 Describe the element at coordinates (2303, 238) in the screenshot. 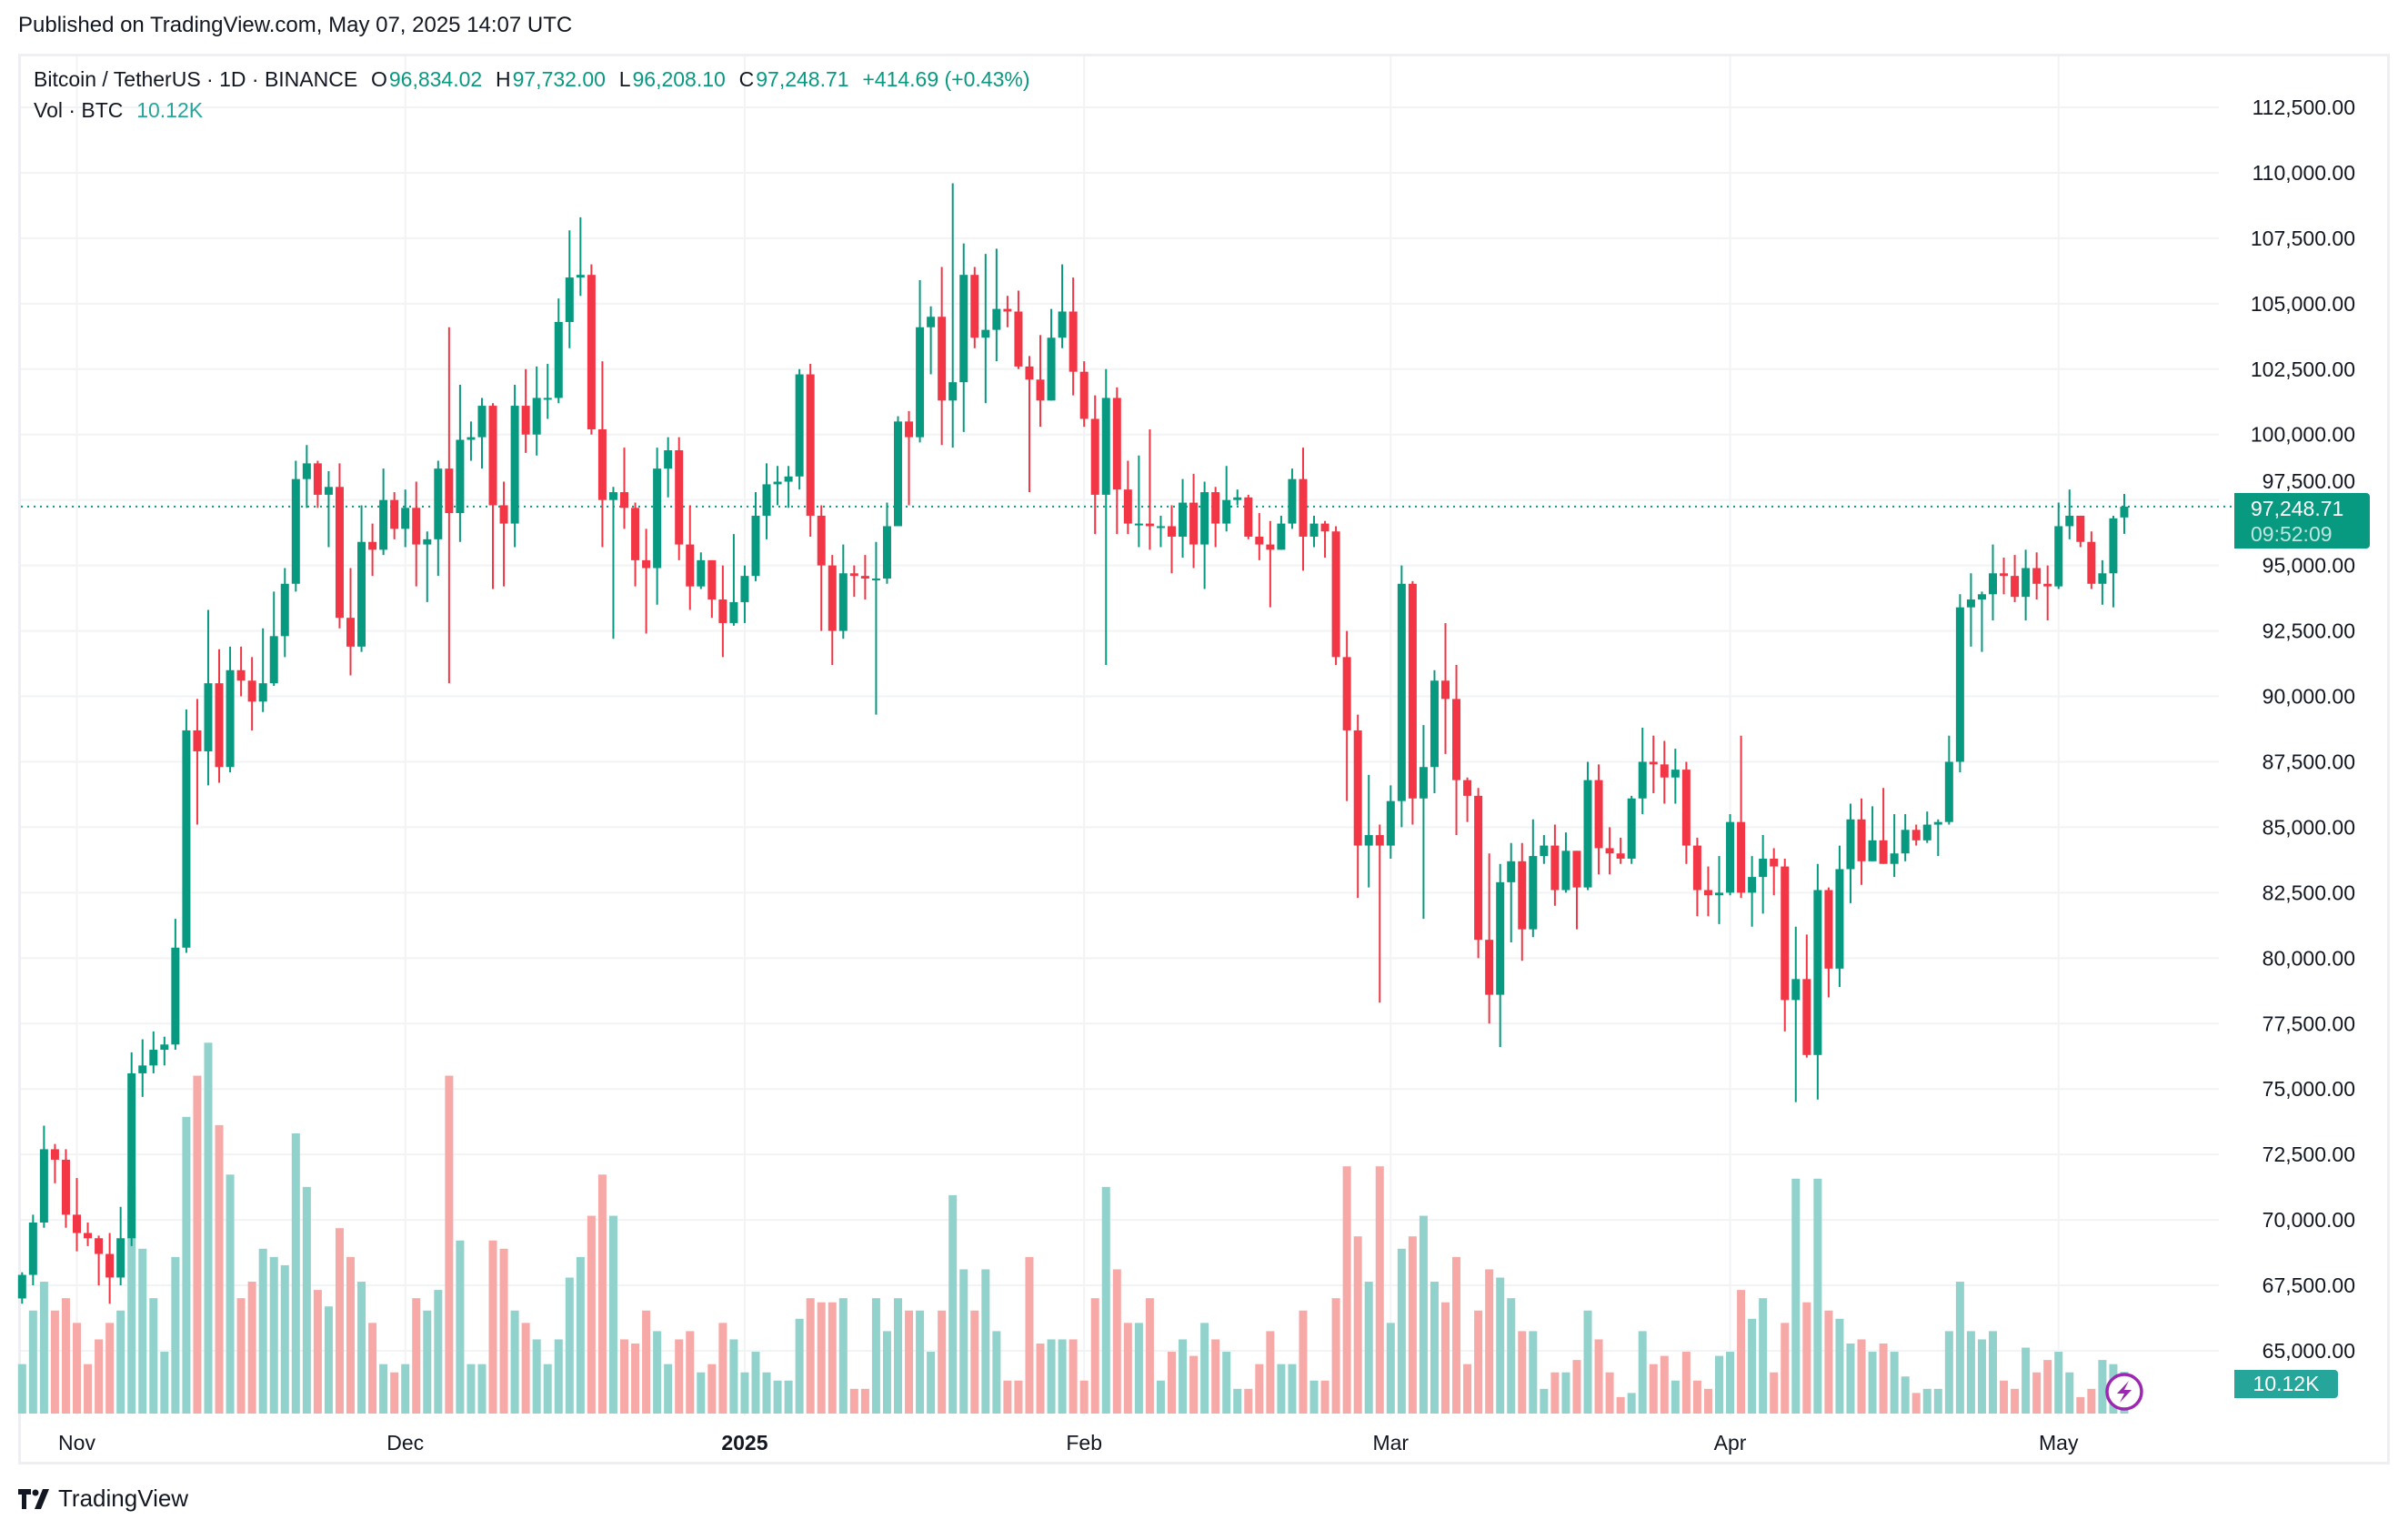

I see `price-tick-label: 107,500.00` at that location.